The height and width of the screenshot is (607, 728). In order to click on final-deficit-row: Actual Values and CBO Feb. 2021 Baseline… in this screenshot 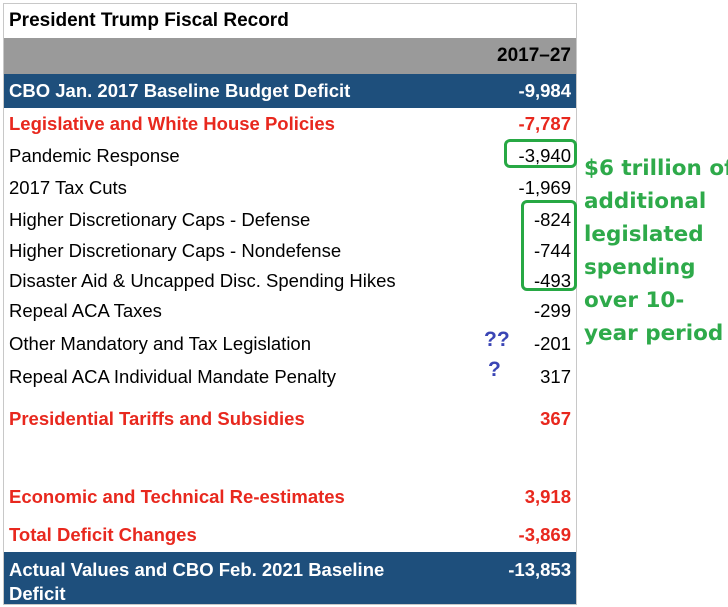, I will do `click(290, 578)`.